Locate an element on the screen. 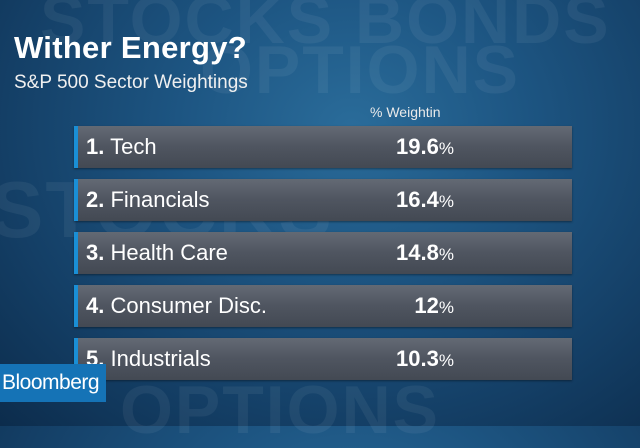  weighting-number: 10.3 is located at coordinates (417, 358).